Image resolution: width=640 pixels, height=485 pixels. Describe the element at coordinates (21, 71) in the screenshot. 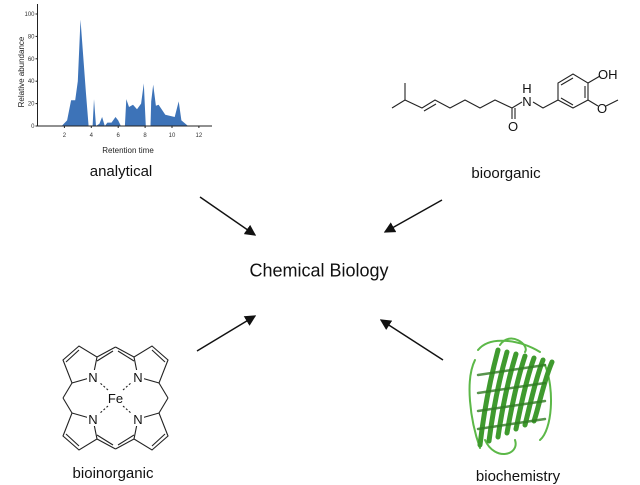

I see `y-axis-label: Relative abundance` at that location.